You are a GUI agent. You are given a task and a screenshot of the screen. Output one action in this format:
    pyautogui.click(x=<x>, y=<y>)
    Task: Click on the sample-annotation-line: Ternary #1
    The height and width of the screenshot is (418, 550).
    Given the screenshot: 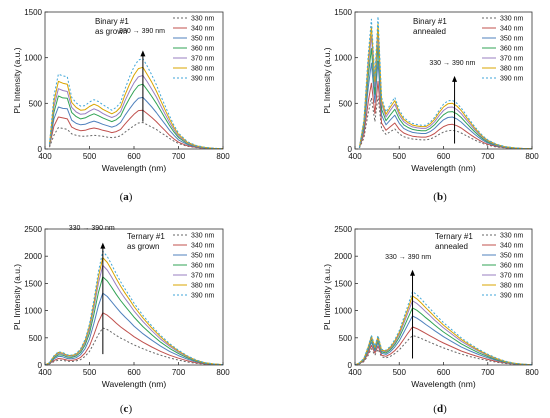 What is the action you would take?
    pyautogui.click(x=454, y=236)
    